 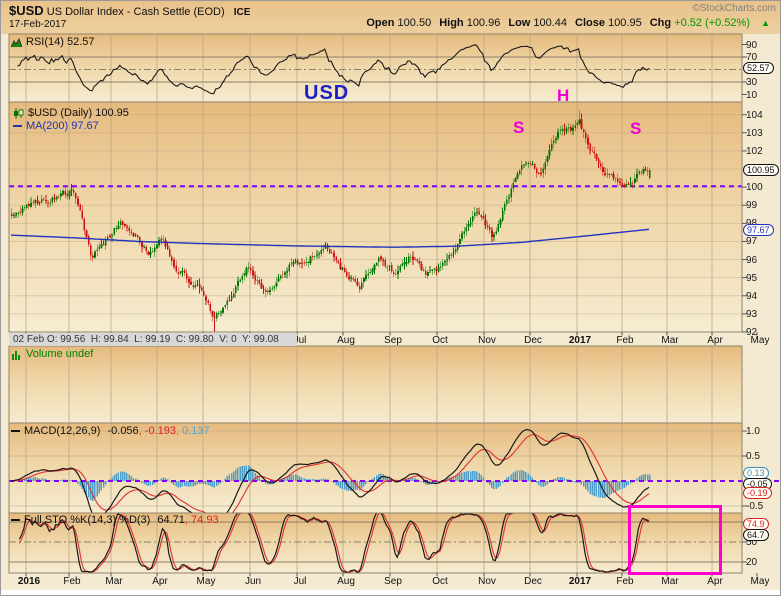 I want to click on rsi-line, so click(x=333, y=69).